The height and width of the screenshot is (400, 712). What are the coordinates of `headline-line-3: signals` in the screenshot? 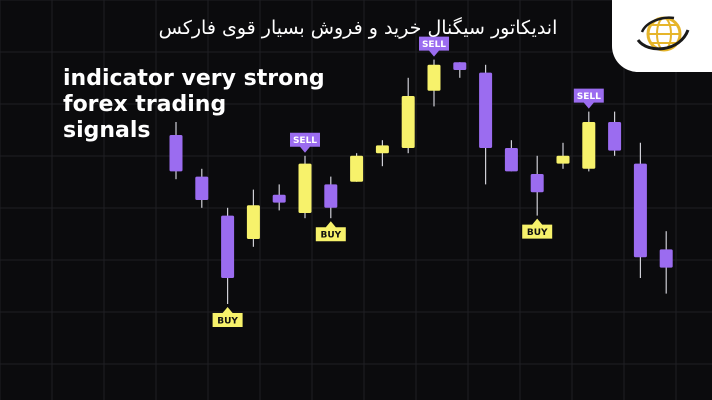 It's located at (107, 130).